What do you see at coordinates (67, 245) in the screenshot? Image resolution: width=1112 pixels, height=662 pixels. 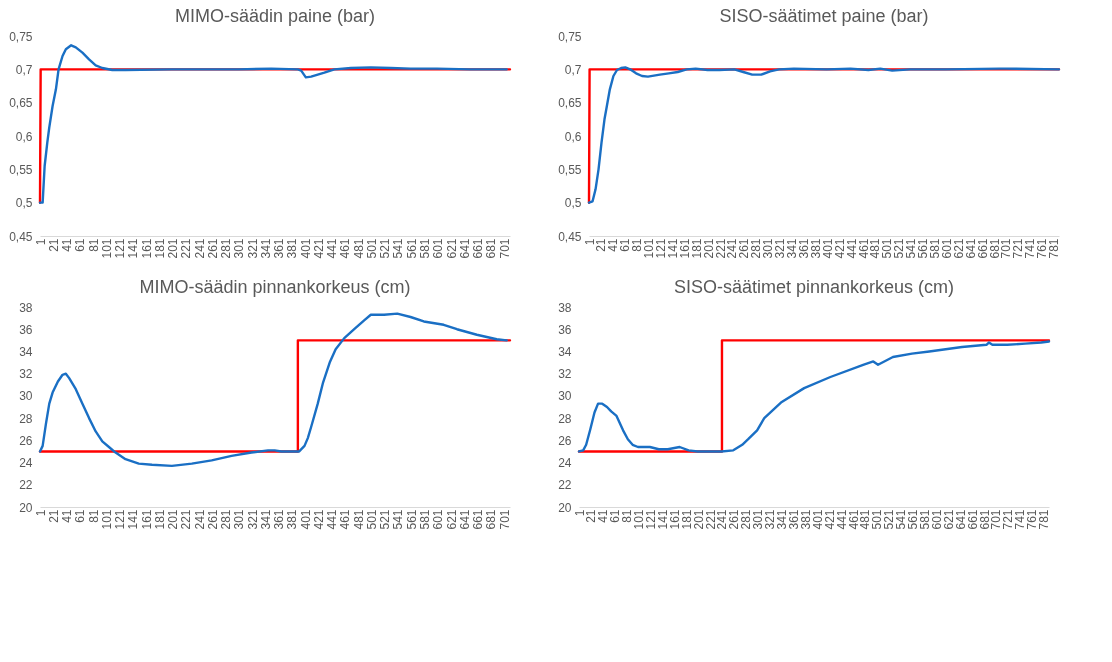 I see `x-tick-label: 41` at bounding box center [67, 245].